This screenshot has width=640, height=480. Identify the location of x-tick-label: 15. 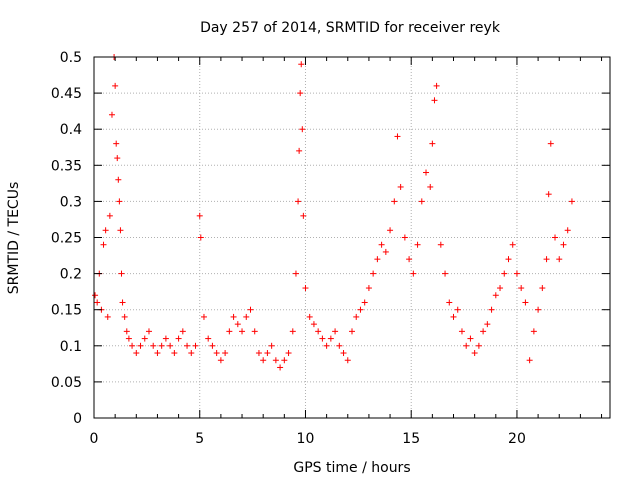
(411, 439).